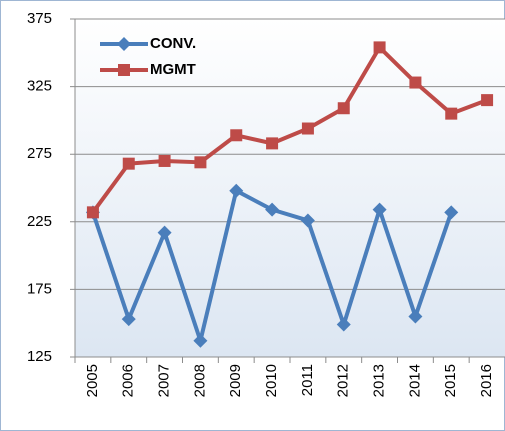  What do you see at coordinates (39, 18) in the screenshot?
I see `y-tick-label: 375` at bounding box center [39, 18].